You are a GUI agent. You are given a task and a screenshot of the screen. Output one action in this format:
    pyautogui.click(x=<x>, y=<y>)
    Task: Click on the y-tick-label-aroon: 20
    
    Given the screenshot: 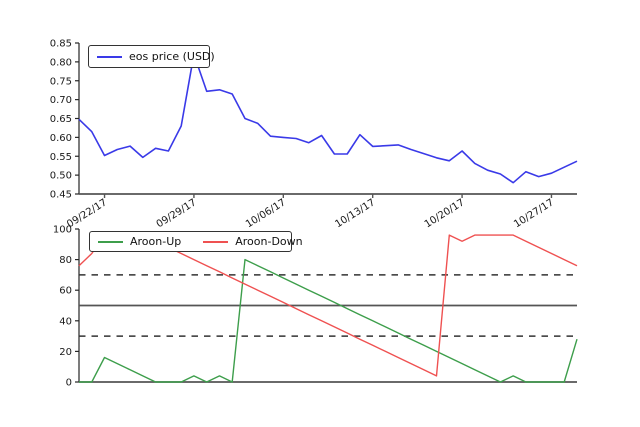 What is the action you would take?
    pyautogui.click(x=65, y=352)
    